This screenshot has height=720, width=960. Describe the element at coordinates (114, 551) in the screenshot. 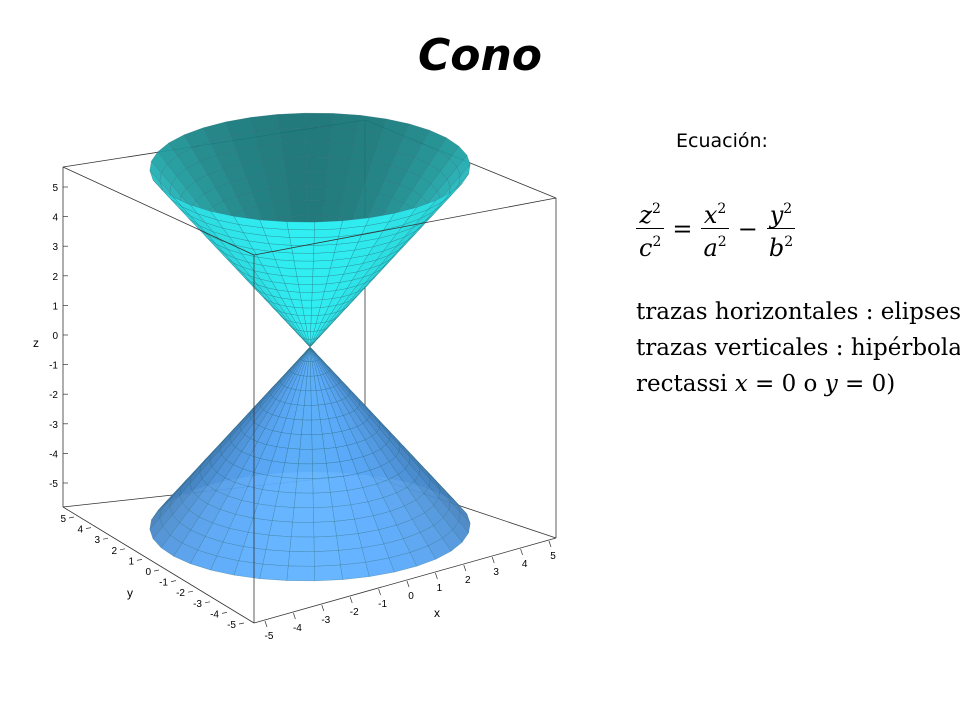

I see `y-tick-label: 2` at that location.